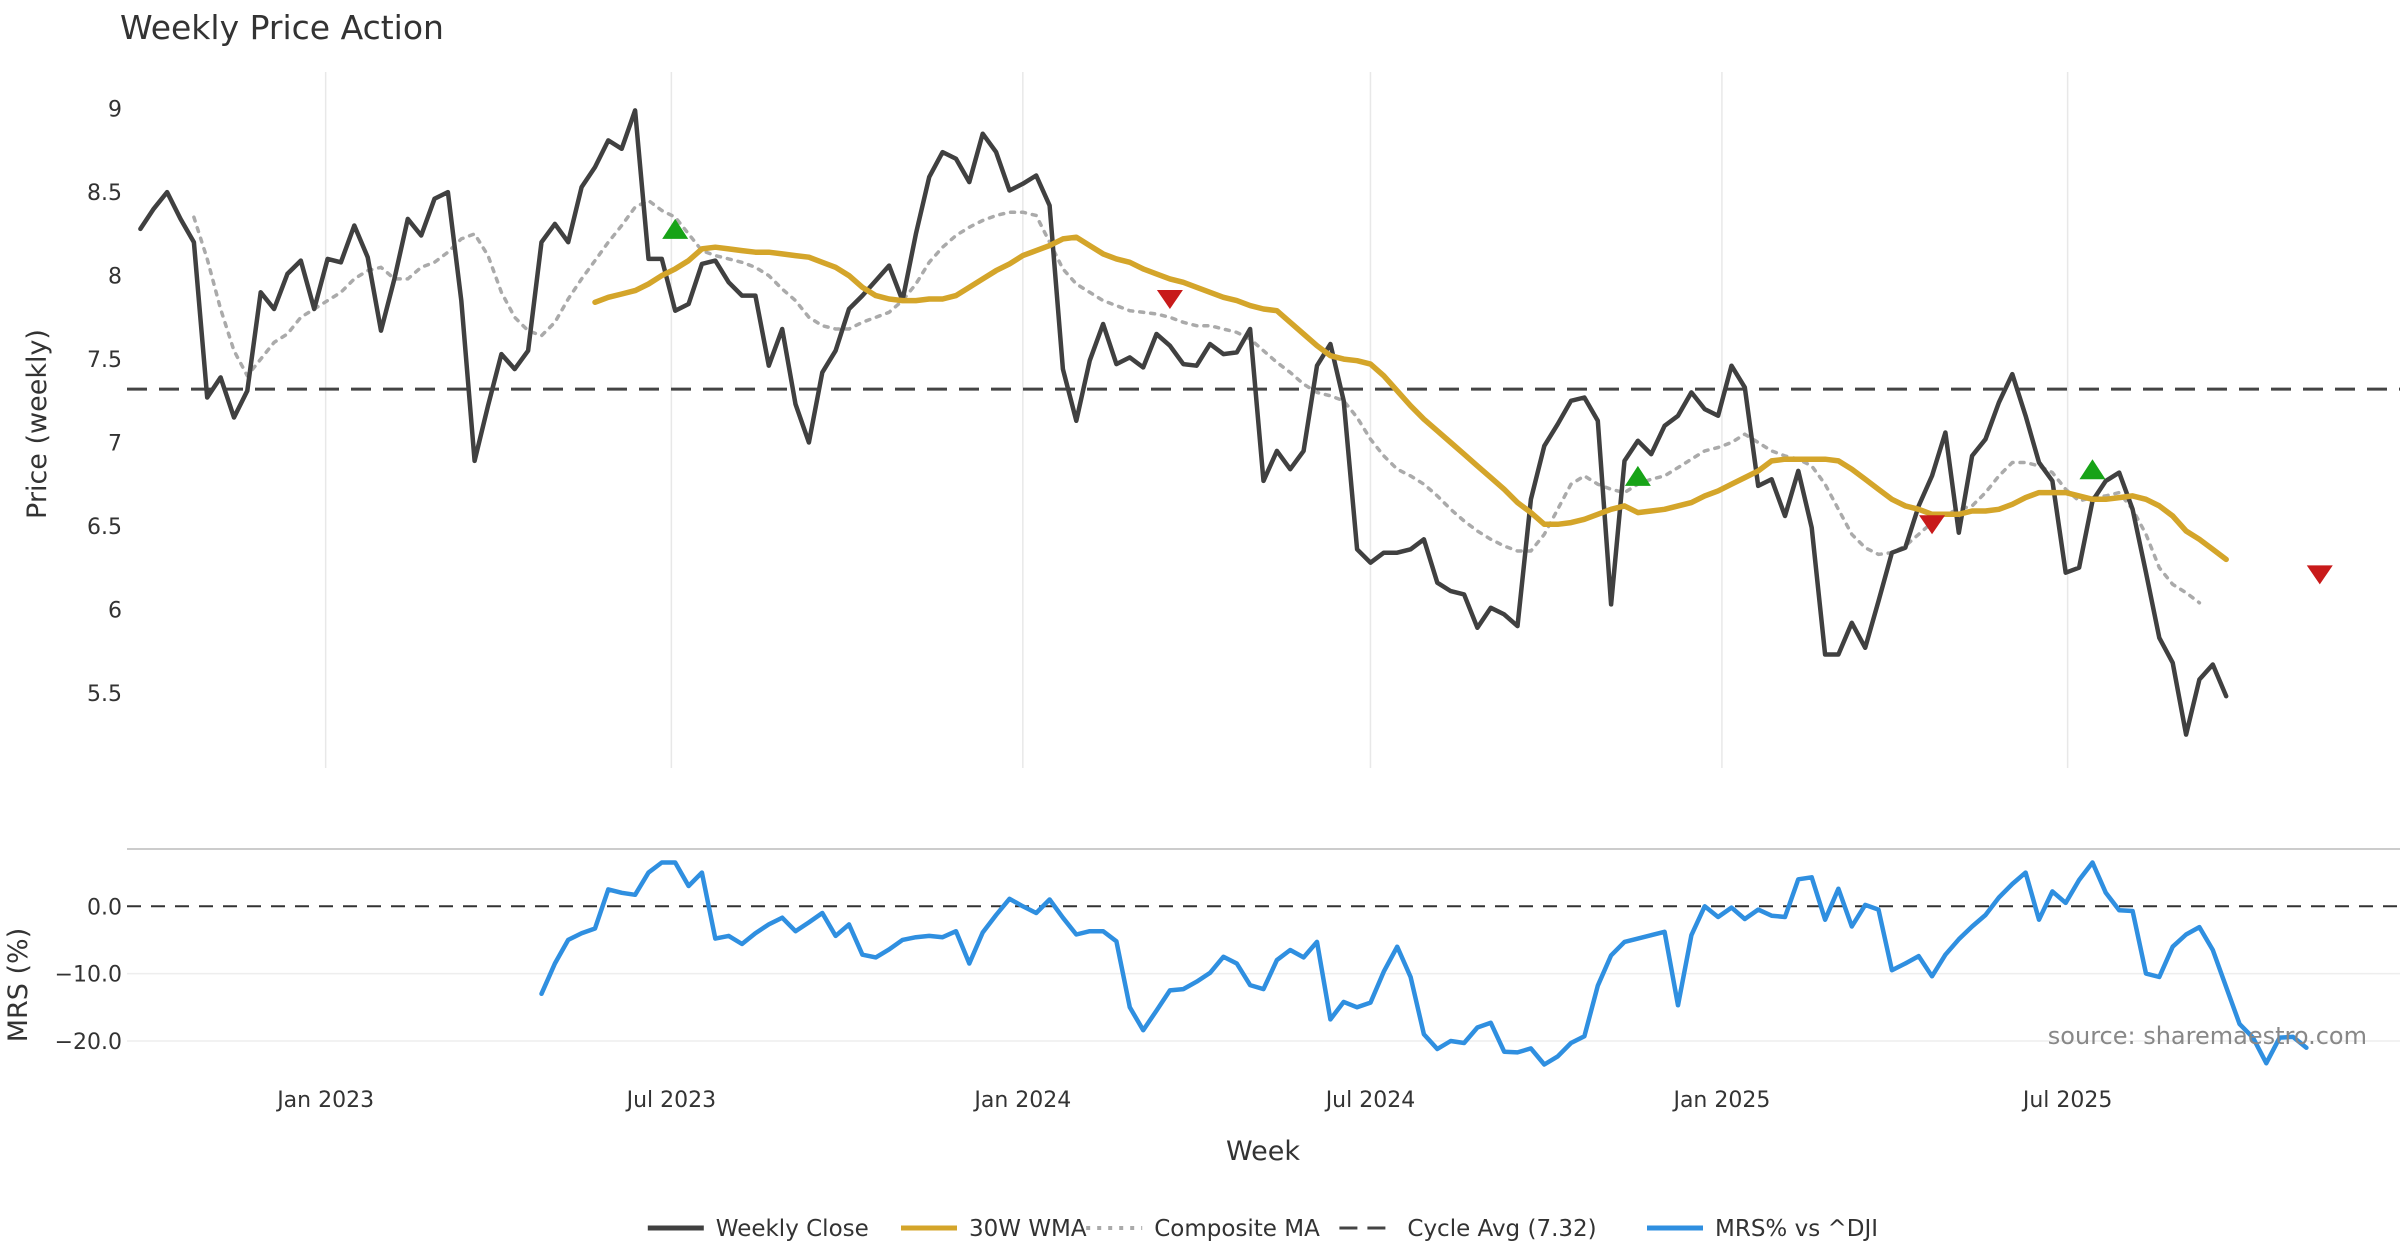  I want to click on price-y-tick-label: 7, so click(115, 444).